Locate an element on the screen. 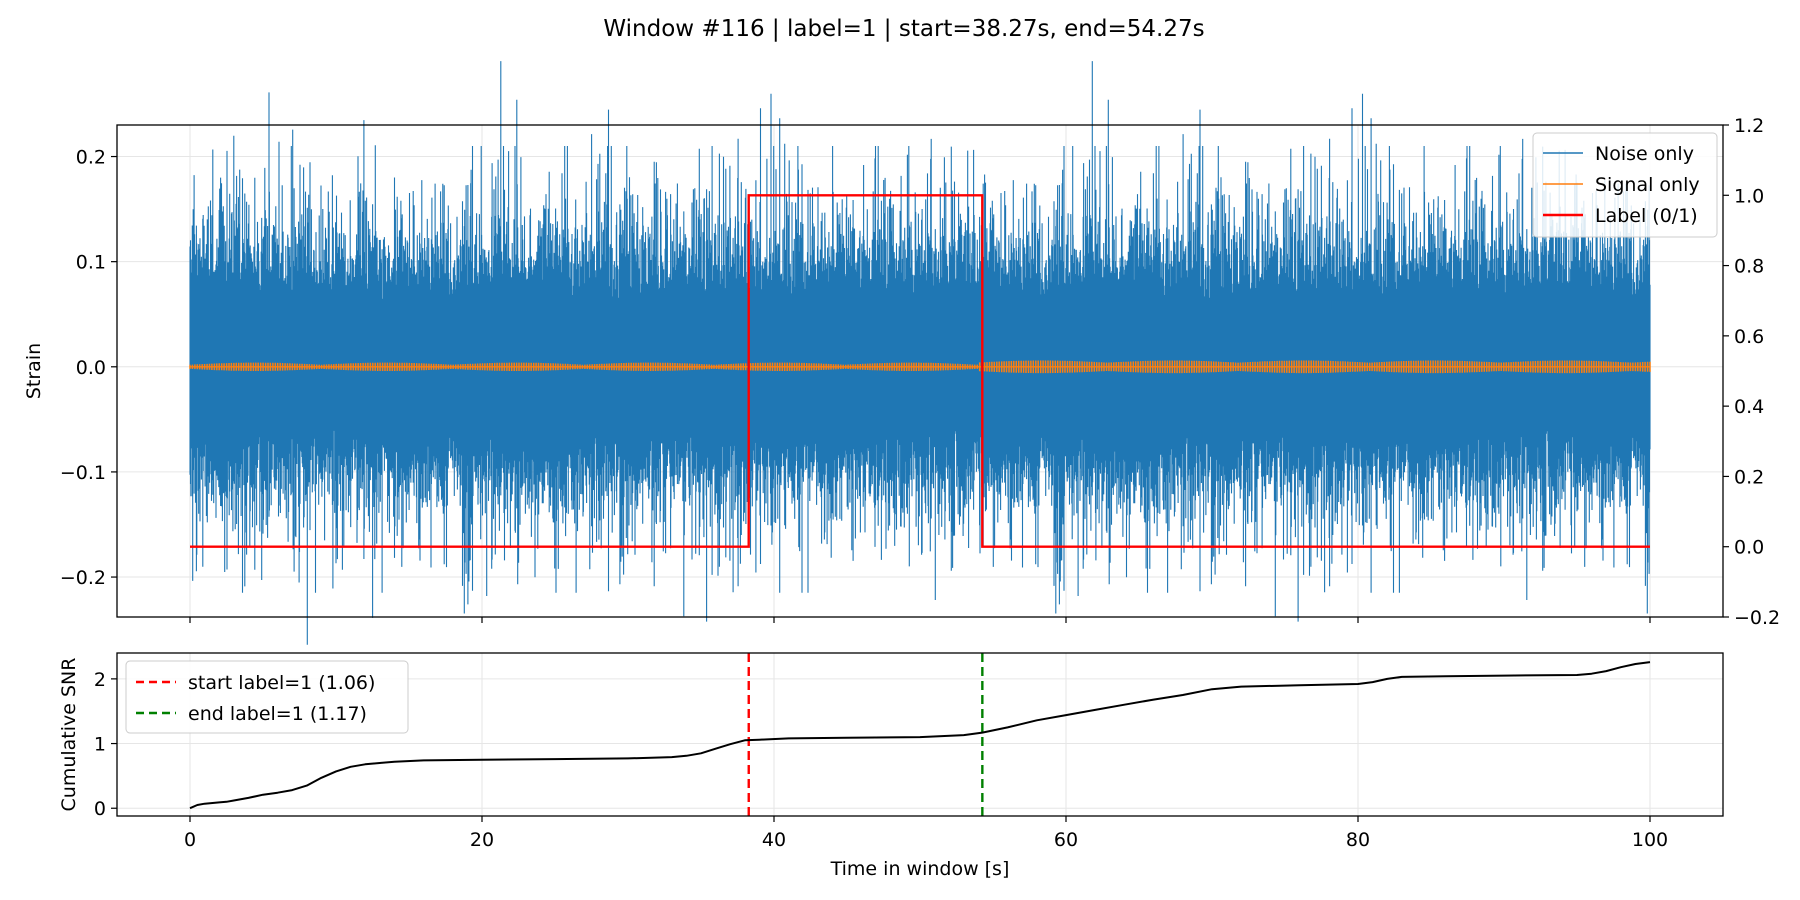 The width and height of the screenshot is (1800, 900). top-legend: Noise only Signal only Label (0/1) is located at coordinates (1625, 185).